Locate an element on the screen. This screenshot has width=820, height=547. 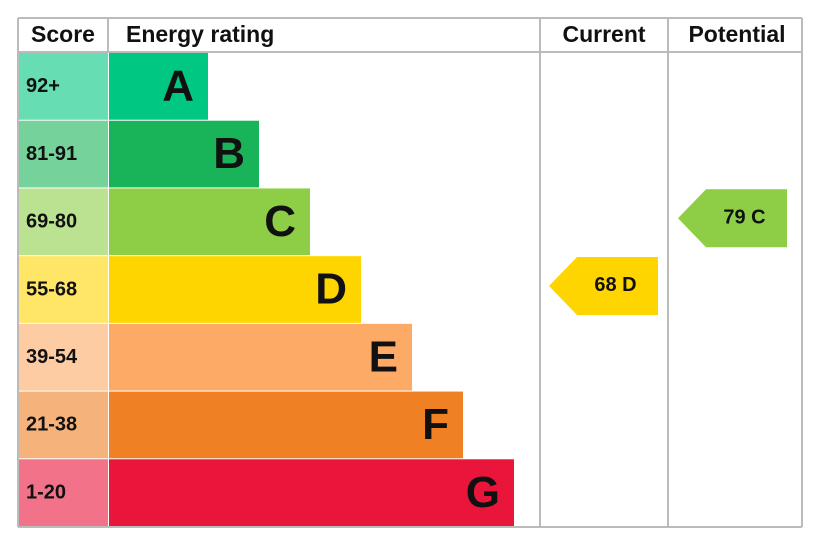
band-letter: G is located at coordinates (483, 492).